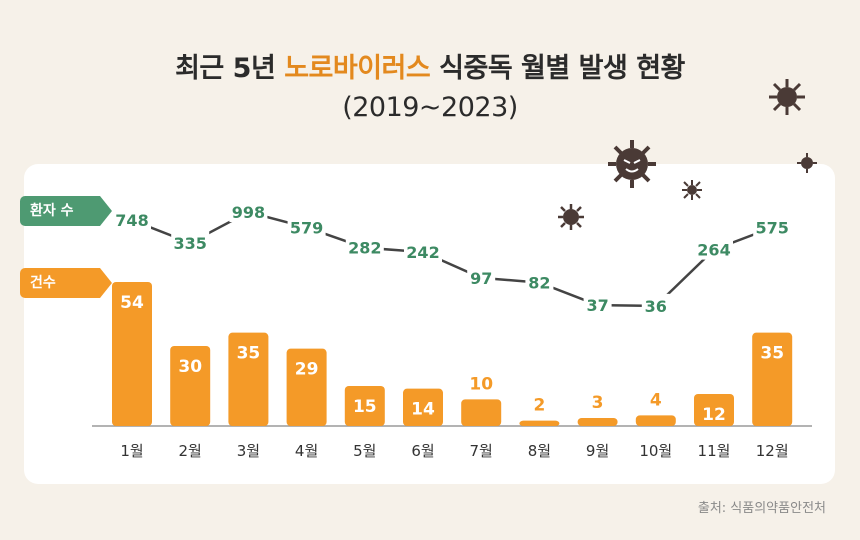 This screenshot has width=860, height=540. Describe the element at coordinates (539, 451) in the screenshot. I see `x-tick-label: 8월` at that location.